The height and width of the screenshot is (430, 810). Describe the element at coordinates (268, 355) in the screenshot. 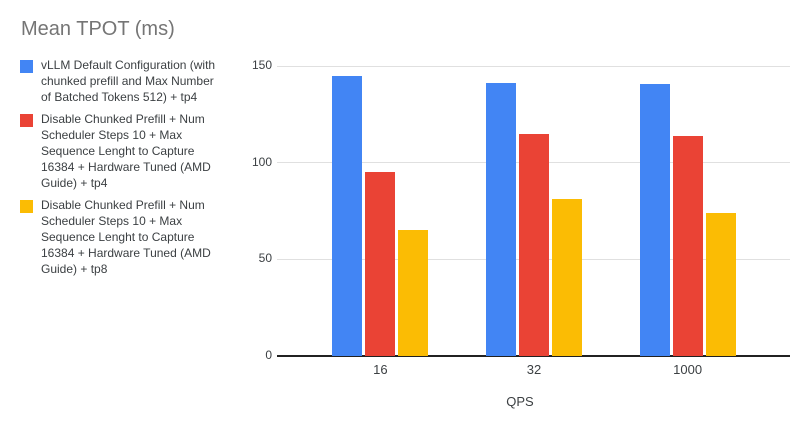

I see `y-tick-label: 0` at that location.